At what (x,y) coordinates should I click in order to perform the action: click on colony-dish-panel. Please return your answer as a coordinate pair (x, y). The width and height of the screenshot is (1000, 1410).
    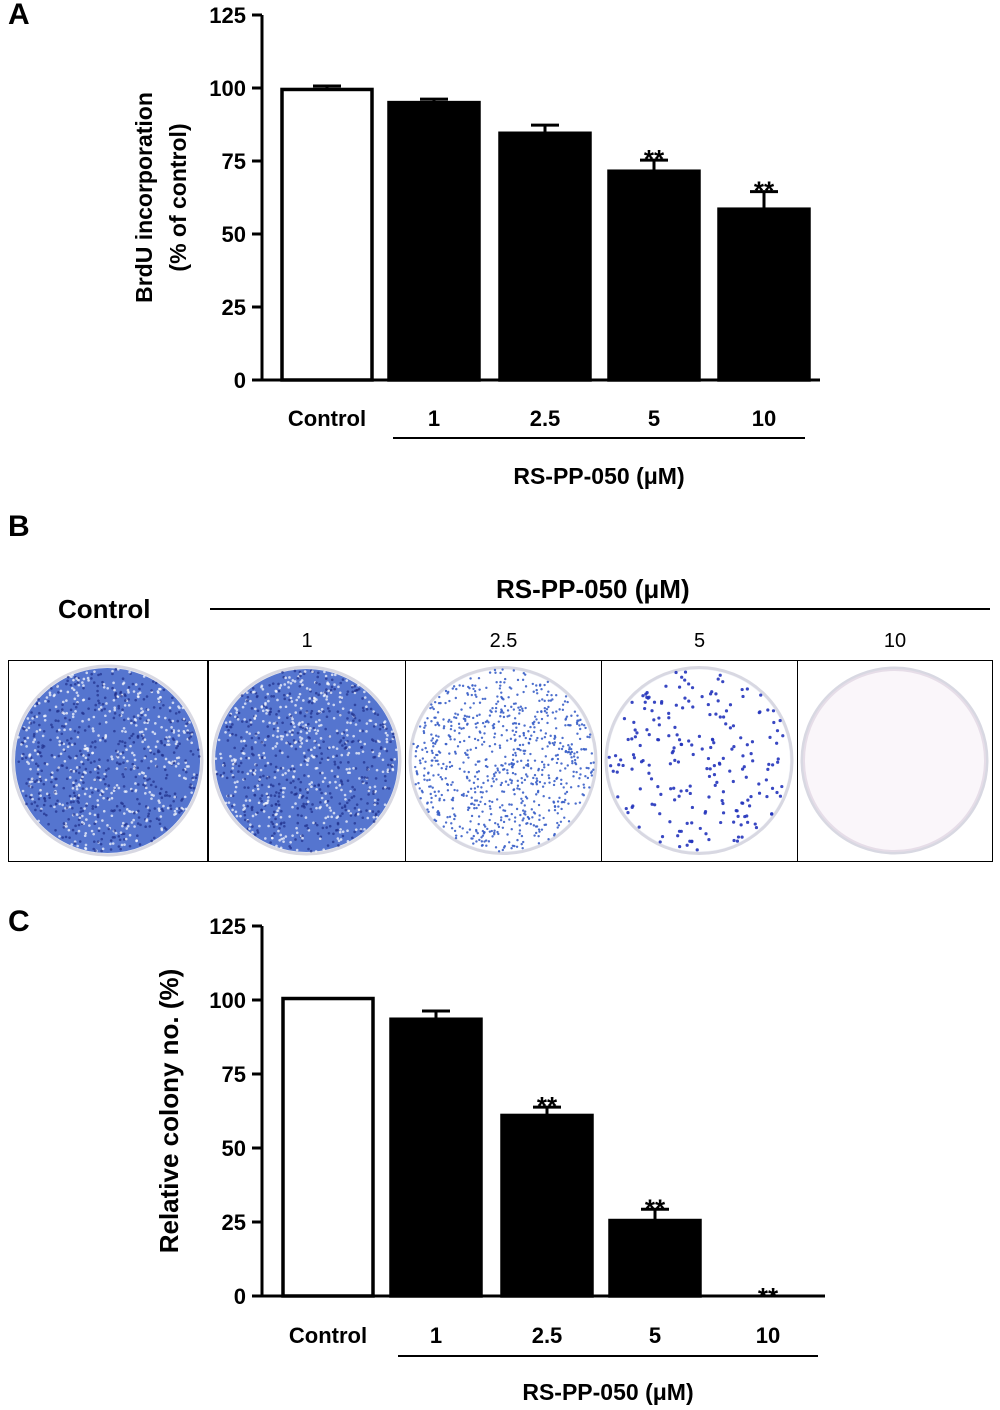
    Looking at the image, I should click on (895, 761).